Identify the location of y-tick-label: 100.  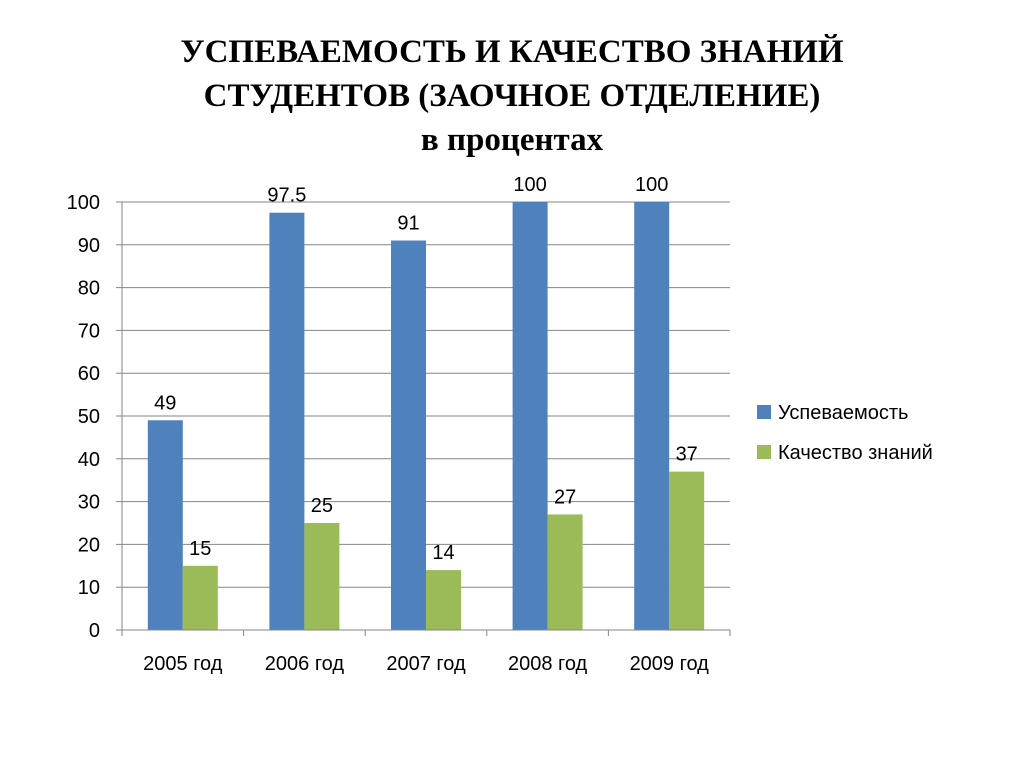
(83, 203).